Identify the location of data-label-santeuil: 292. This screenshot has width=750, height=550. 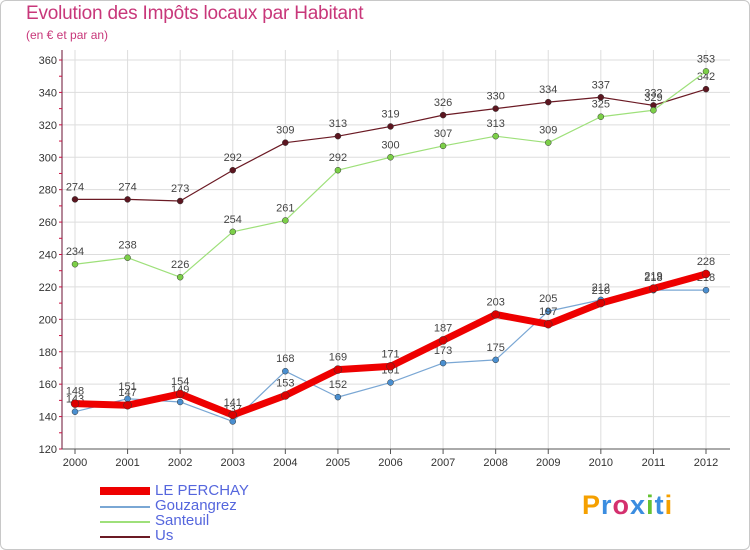
(338, 158).